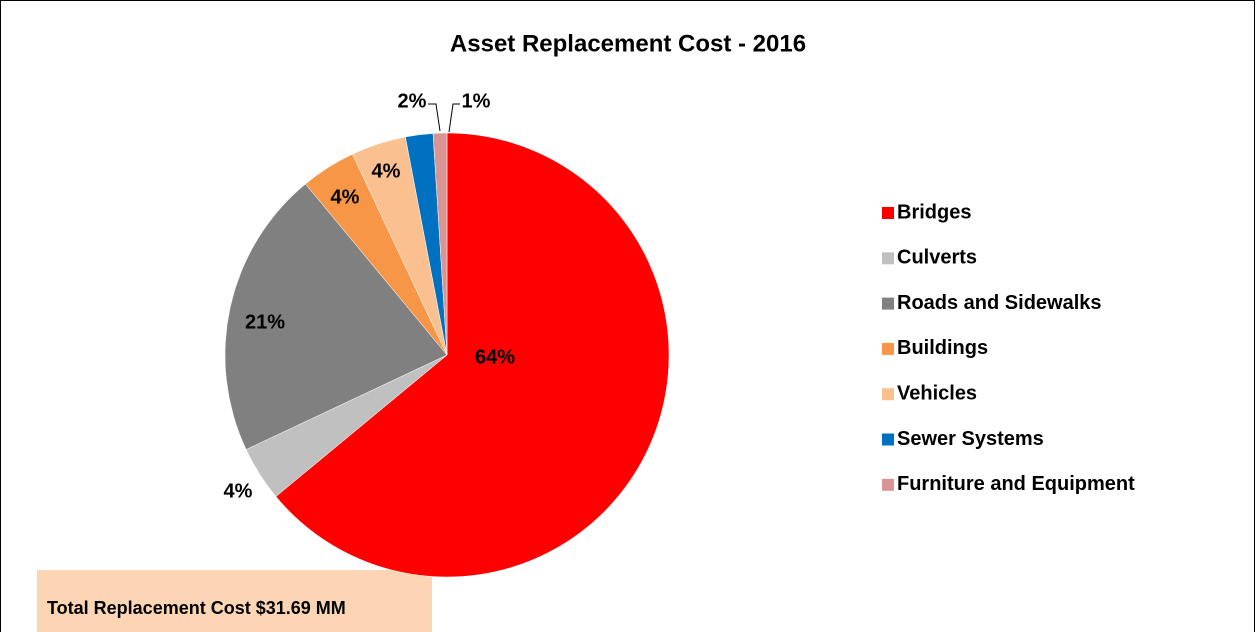 The image size is (1256, 632). What do you see at coordinates (1016, 484) in the screenshot?
I see `legend-label: Furniture and Equipment` at bounding box center [1016, 484].